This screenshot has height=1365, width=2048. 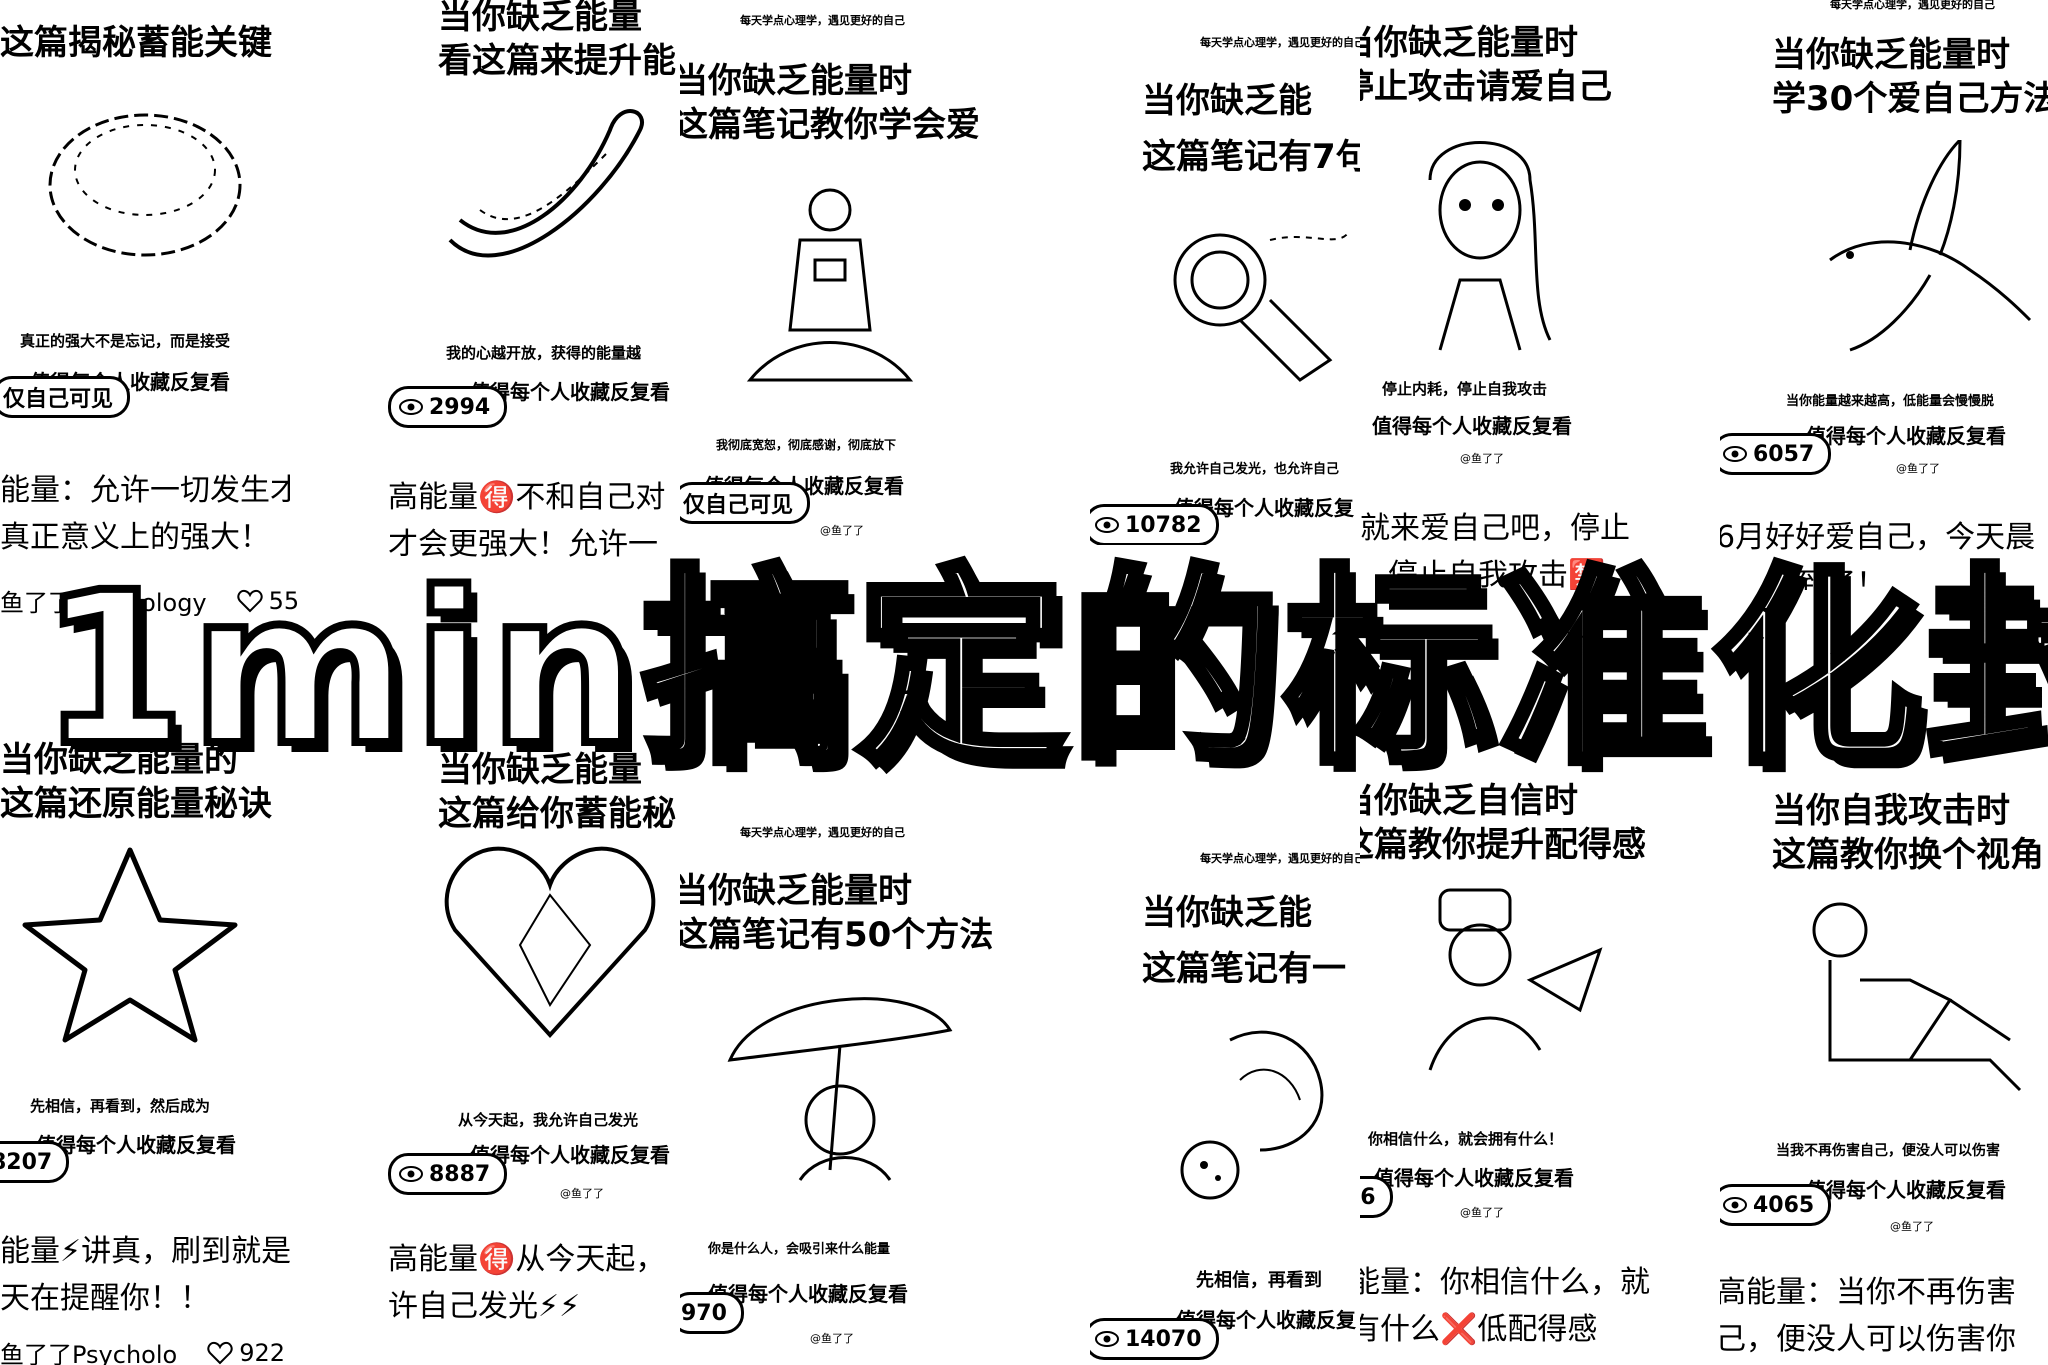 What do you see at coordinates (103, 603) in the screenshot?
I see `author-name: 鱼了了Psychology` at bounding box center [103, 603].